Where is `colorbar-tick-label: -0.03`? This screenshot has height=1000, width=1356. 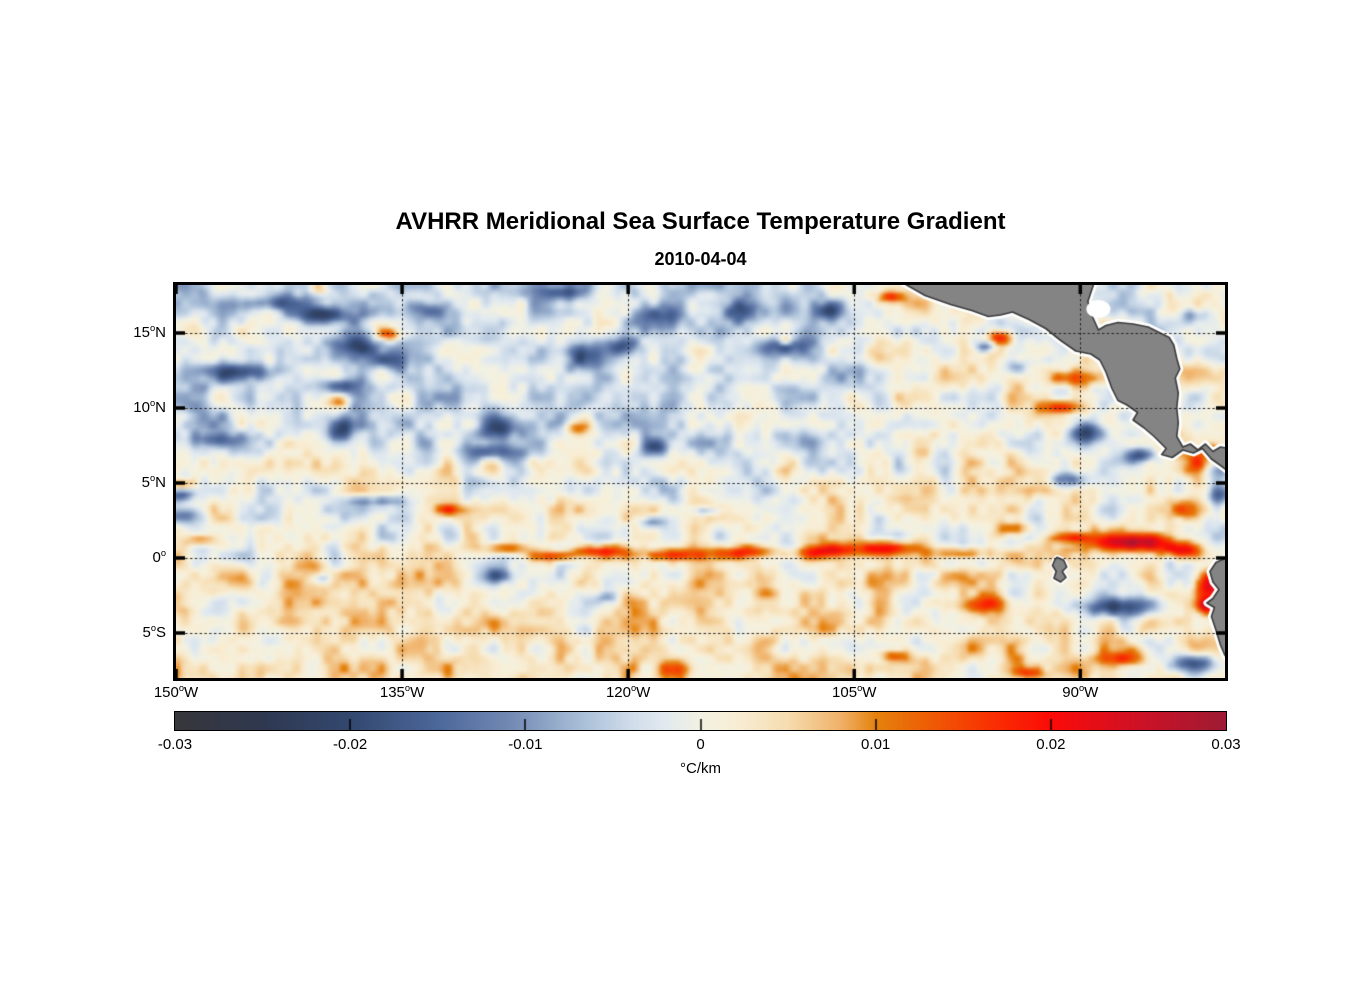 colorbar-tick-label: -0.03 is located at coordinates (175, 744).